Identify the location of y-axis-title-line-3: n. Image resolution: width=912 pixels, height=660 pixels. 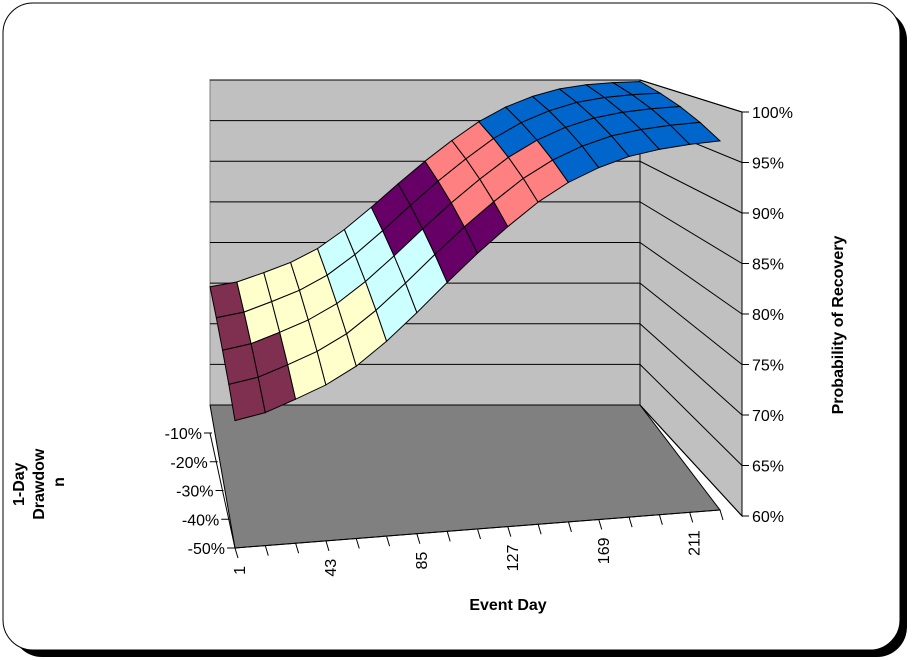
(59, 482).